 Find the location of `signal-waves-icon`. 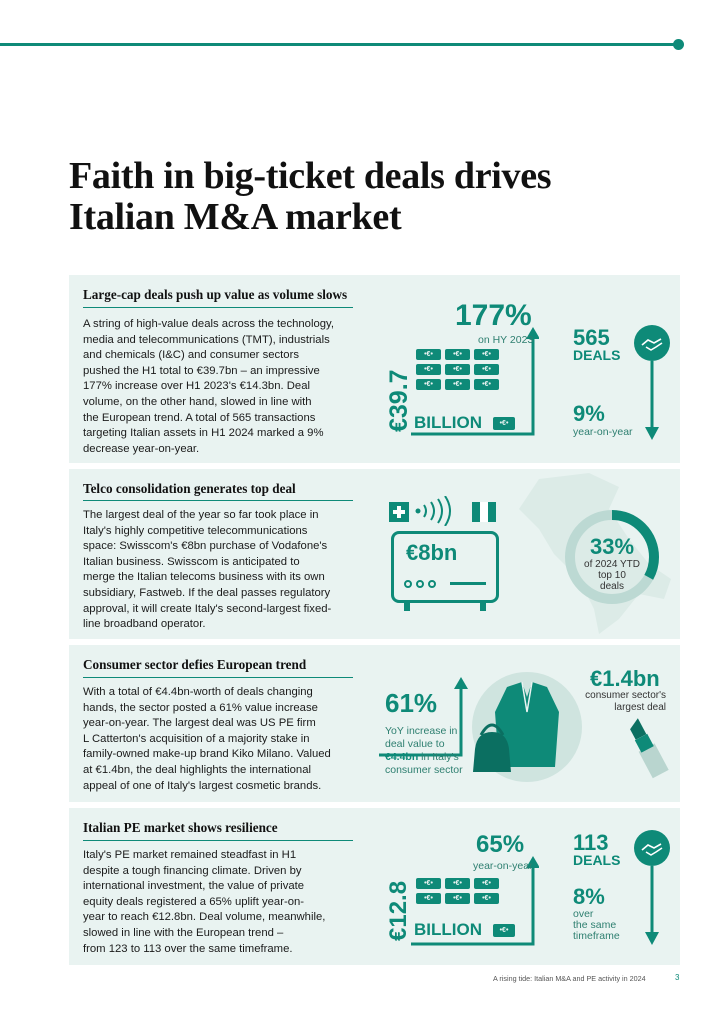

signal-waves-icon is located at coordinates (433, 511).